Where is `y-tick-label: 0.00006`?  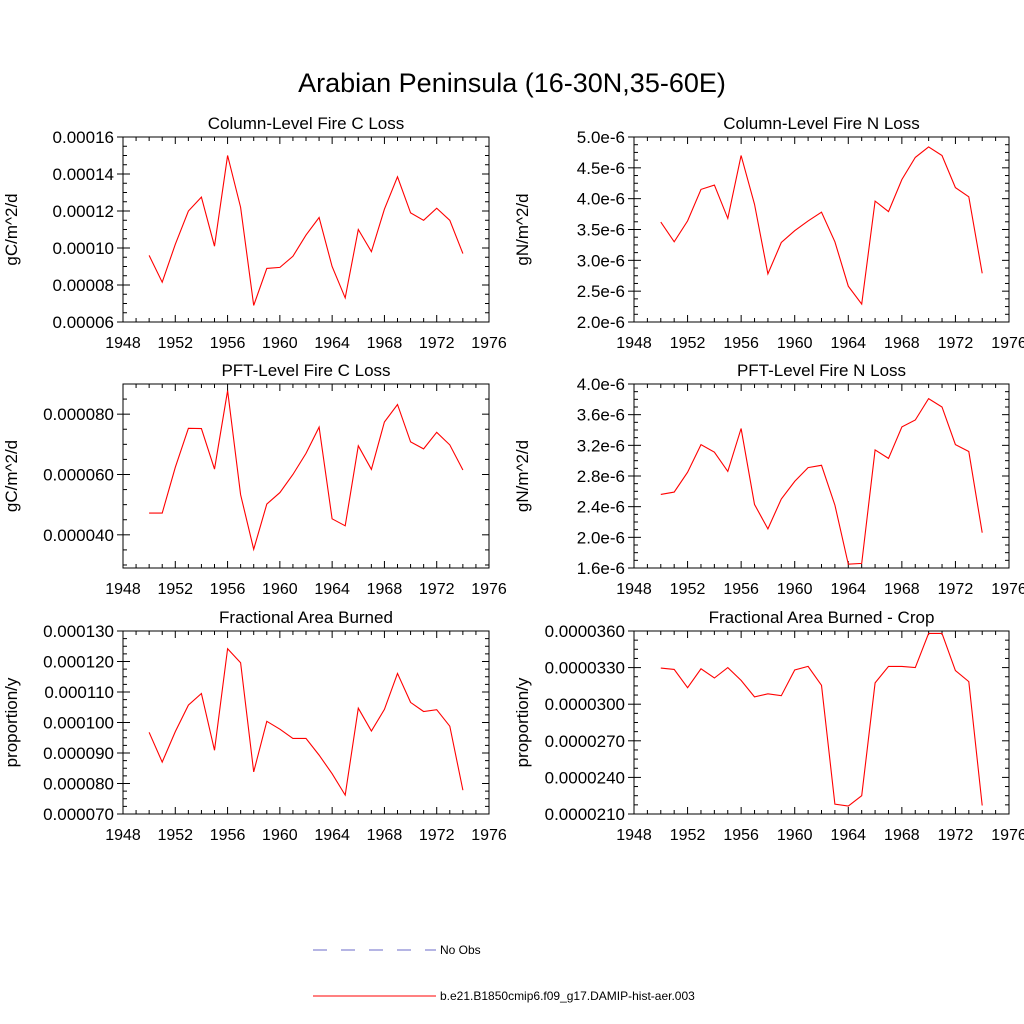
y-tick-label: 0.00006 is located at coordinates (83, 322).